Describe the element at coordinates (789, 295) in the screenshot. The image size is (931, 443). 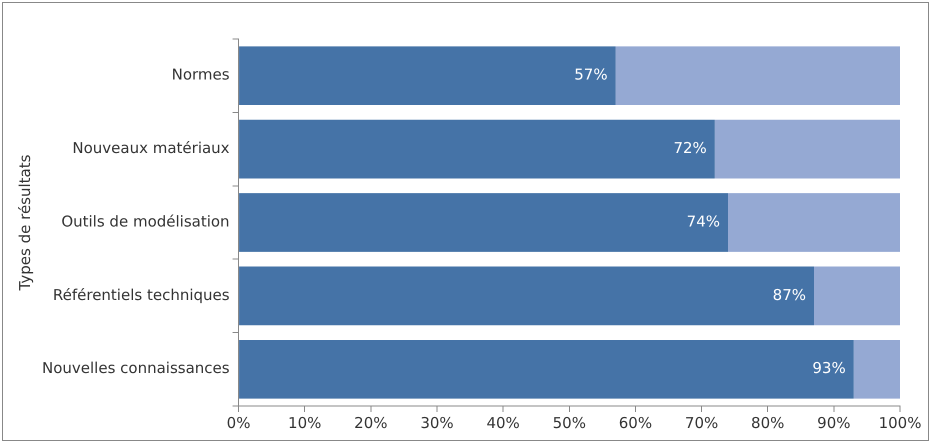
I see `data-label: 87%` at that location.